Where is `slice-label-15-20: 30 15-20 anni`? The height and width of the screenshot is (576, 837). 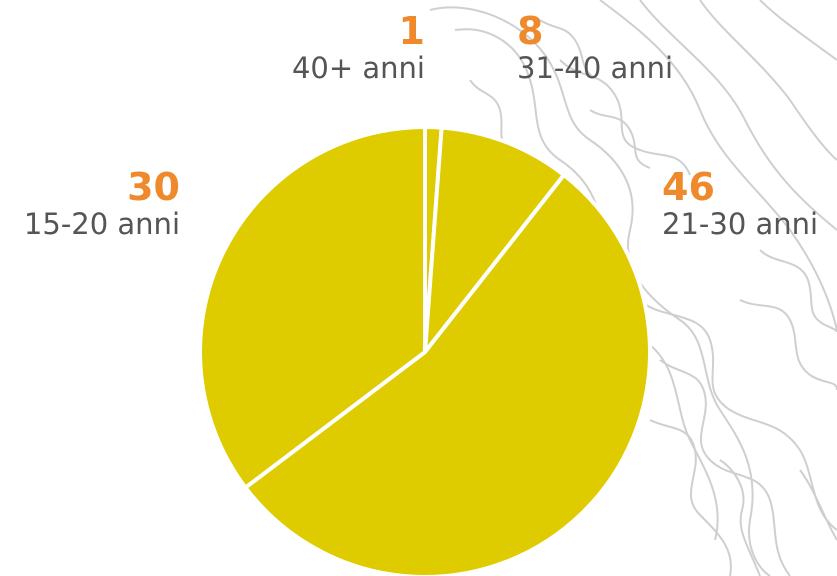
slice-label-15-20: 30 15-20 anni is located at coordinates (102, 203).